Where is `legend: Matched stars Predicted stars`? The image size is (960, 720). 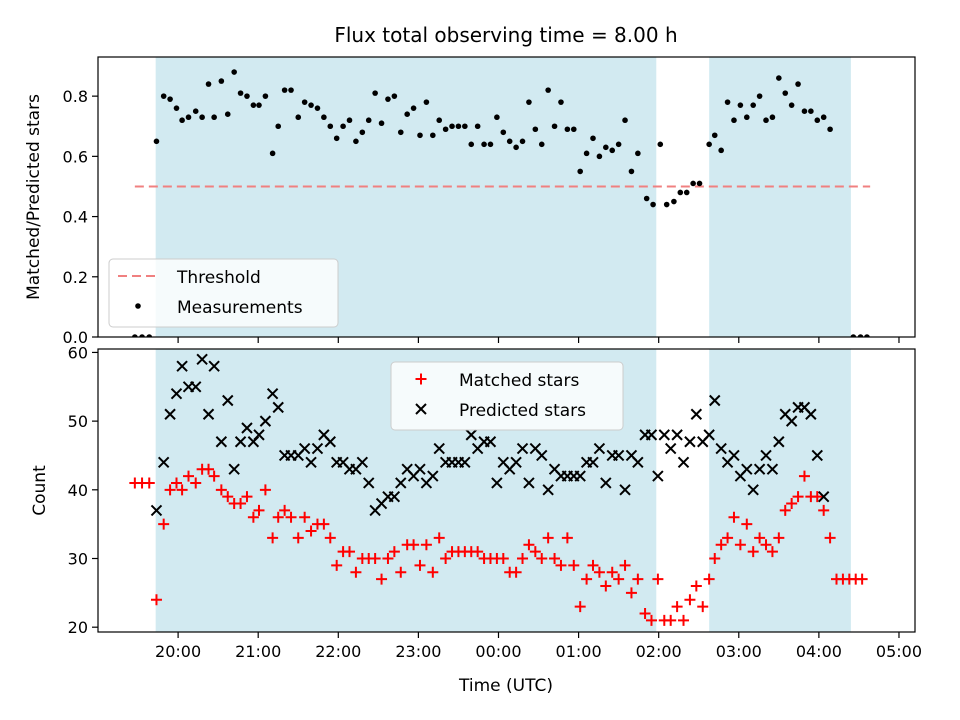 legend: Matched stars Predicted stars is located at coordinates (507, 396).